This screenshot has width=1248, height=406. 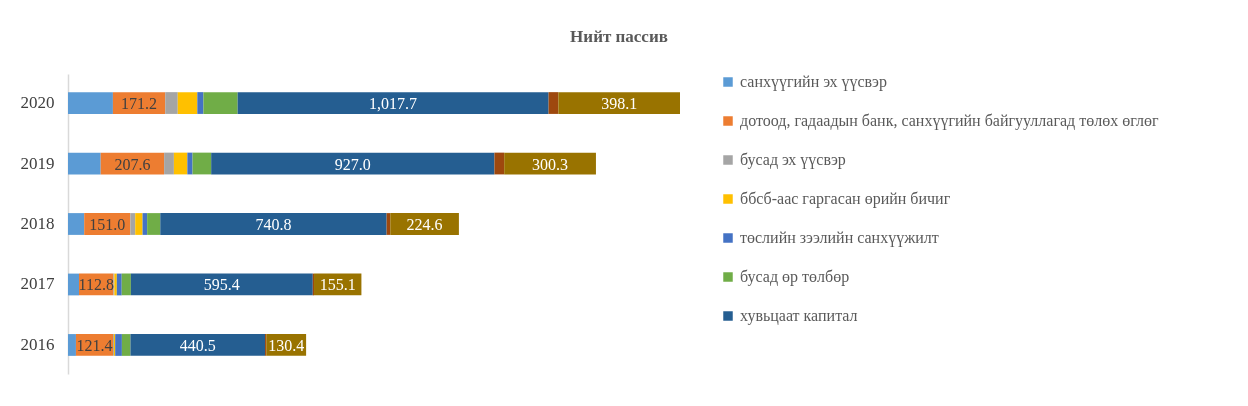 I want to click on data-label: 740.8, so click(x=273, y=224).